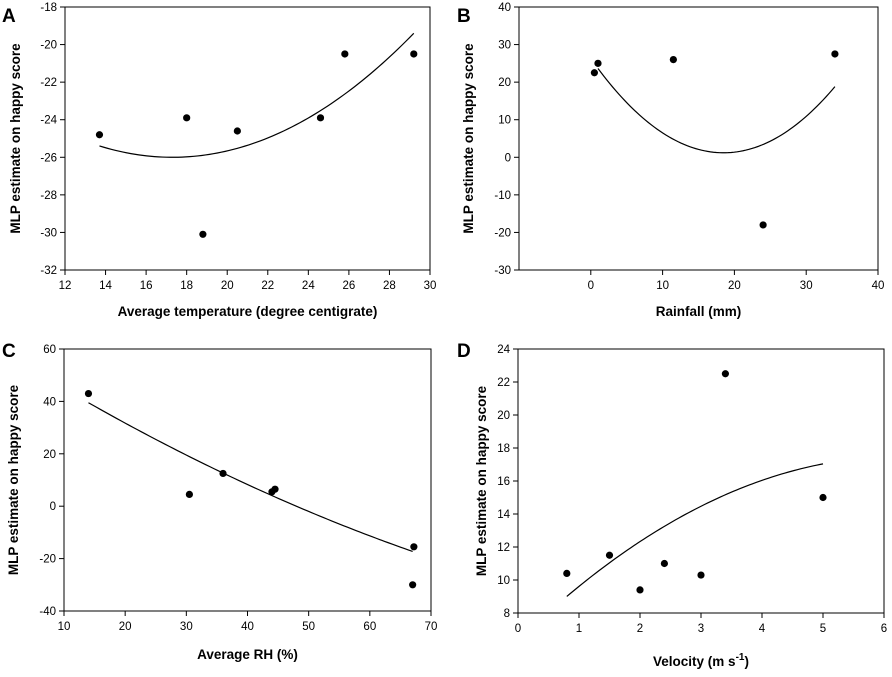  I want to click on x-tick-label-b: 40, so click(878, 286).